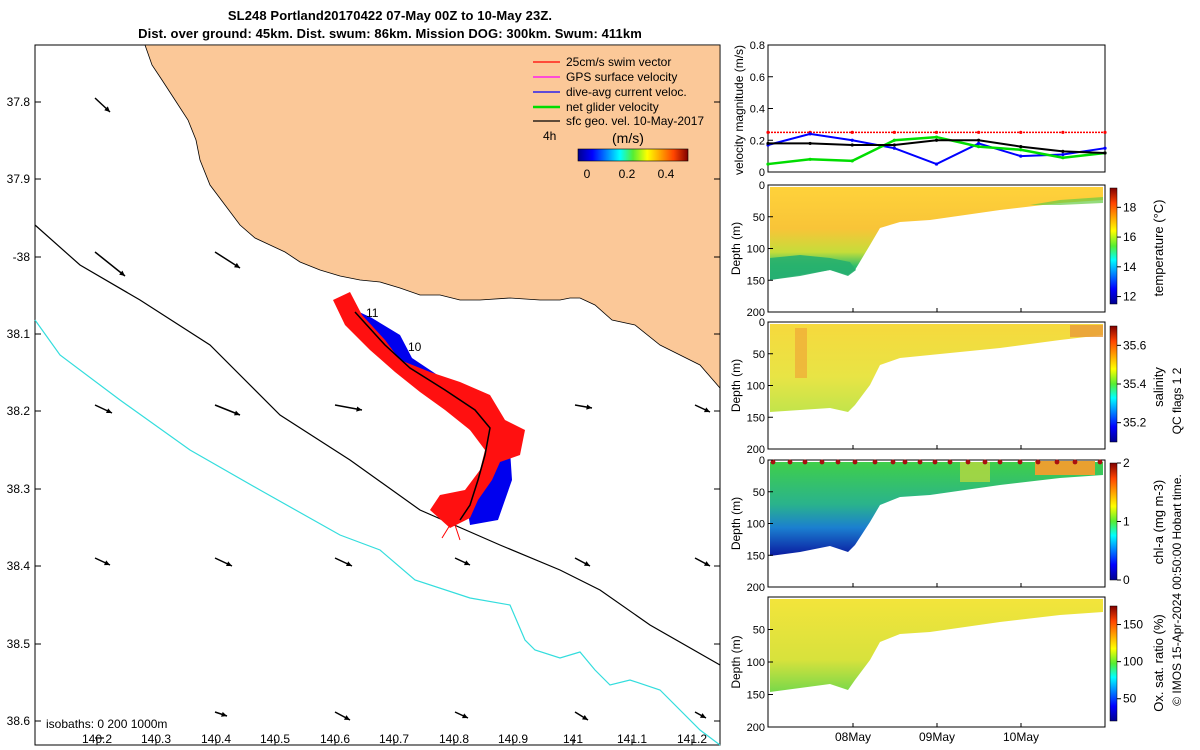  I want to click on net-glider-track, so click(422, 416).